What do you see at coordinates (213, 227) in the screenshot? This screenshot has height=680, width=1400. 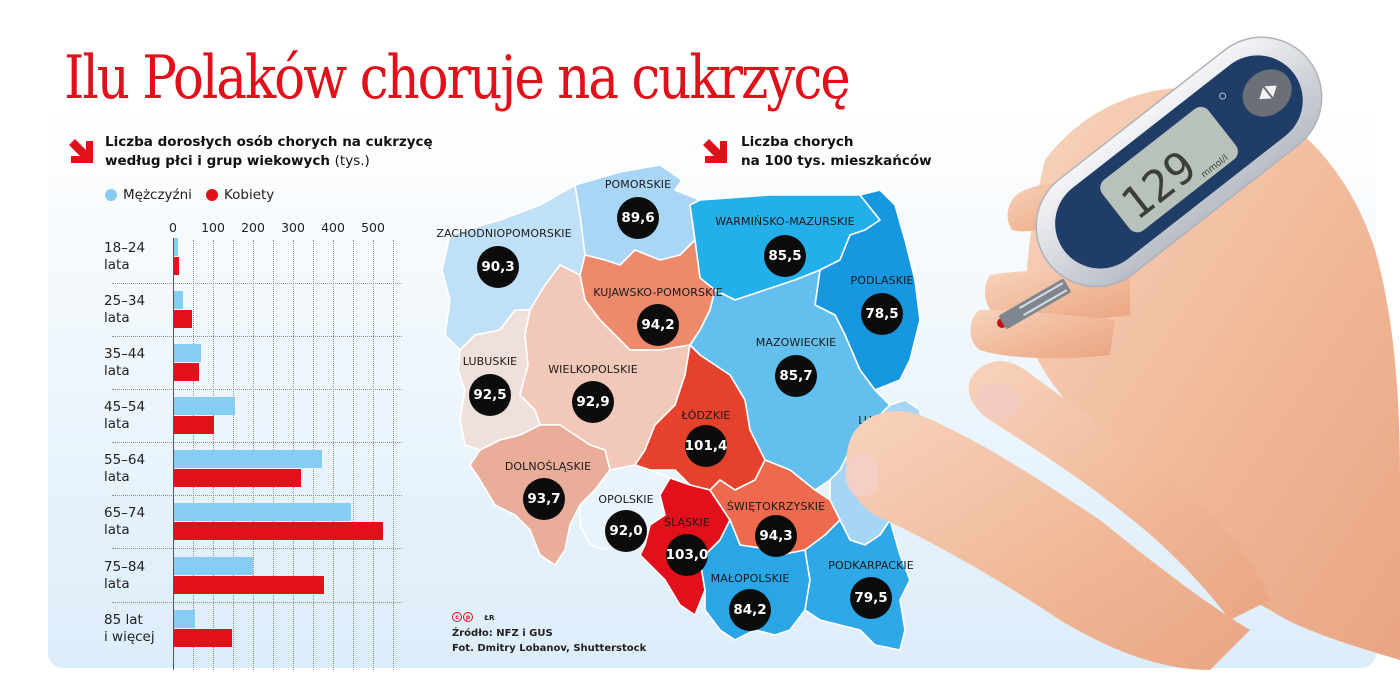 I see `x-tick: 100` at bounding box center [213, 227].